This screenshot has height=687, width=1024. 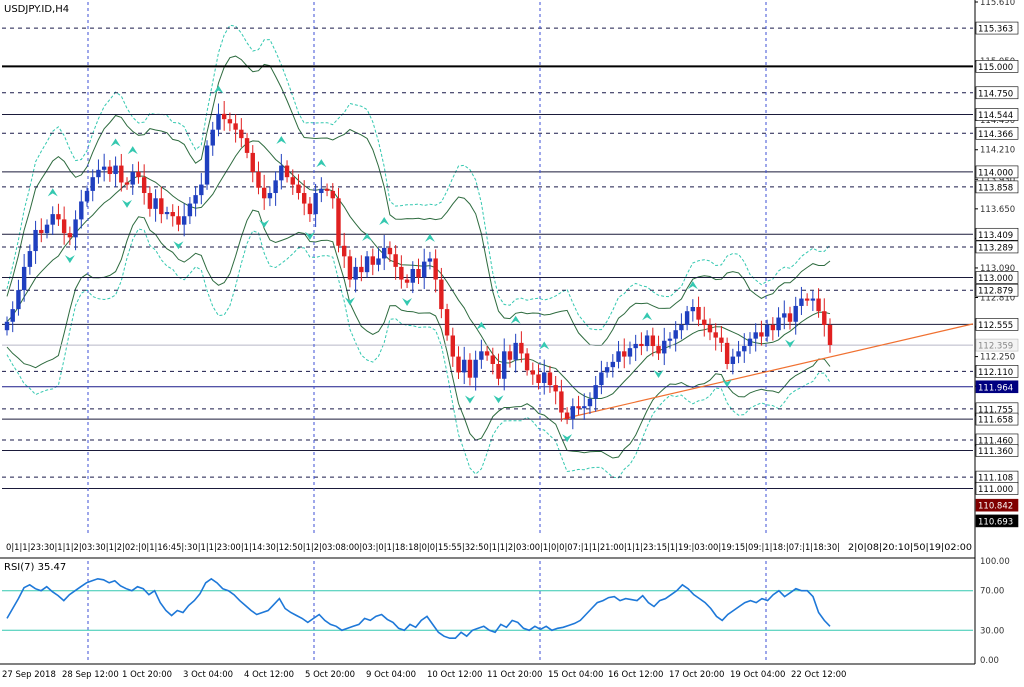 I want to click on price-label-text: 111.658, so click(x=995, y=421).